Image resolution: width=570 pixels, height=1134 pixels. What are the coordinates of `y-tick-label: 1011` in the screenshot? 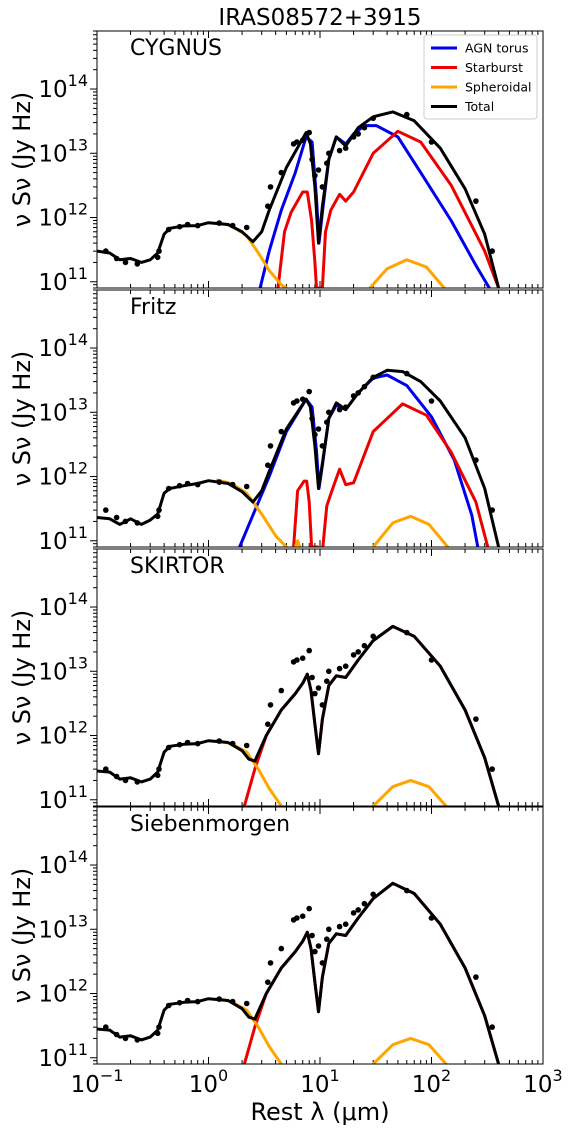 It's located at (63, 280).